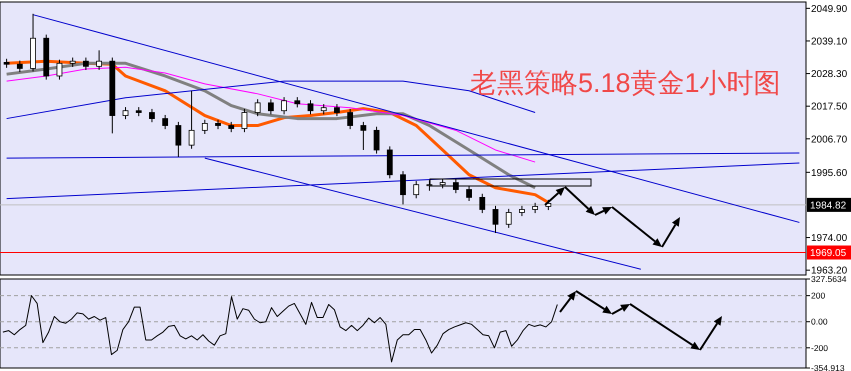 This screenshot has width=851, height=371. What do you see at coordinates (829, 74) in the screenshot?
I see `y-tick-label: 2028.30` at bounding box center [829, 74].